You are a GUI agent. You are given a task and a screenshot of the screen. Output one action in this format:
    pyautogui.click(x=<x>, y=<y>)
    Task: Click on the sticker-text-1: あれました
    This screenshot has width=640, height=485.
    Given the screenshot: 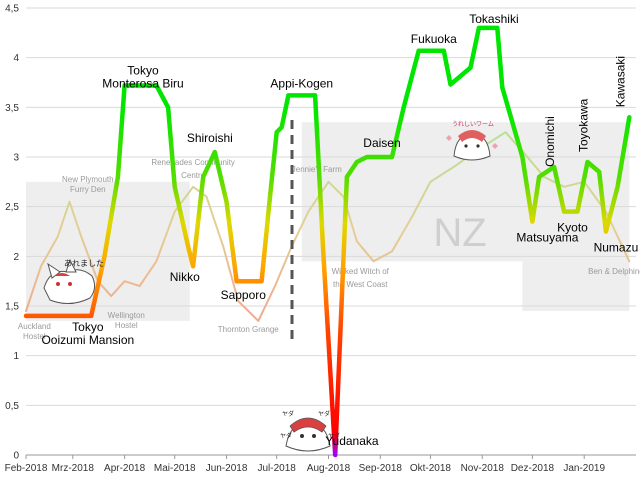 What is the action you would take?
    pyautogui.click(x=84, y=263)
    